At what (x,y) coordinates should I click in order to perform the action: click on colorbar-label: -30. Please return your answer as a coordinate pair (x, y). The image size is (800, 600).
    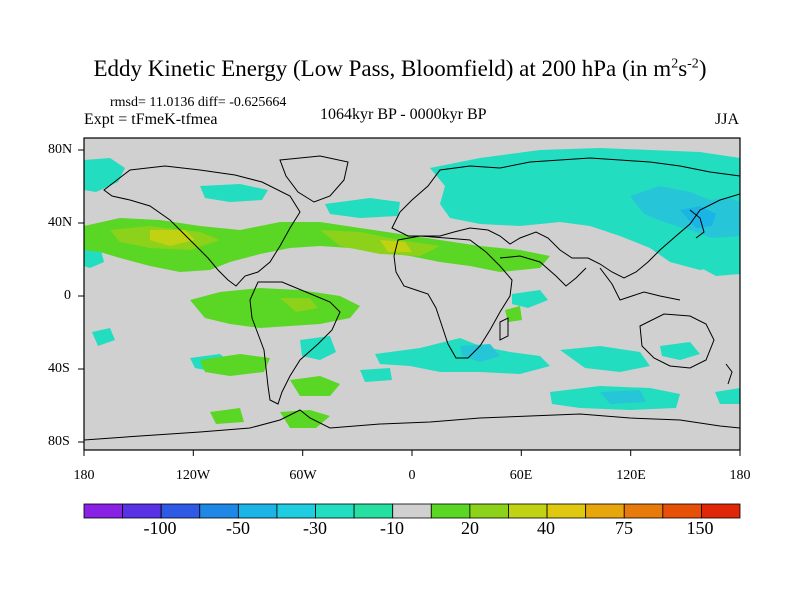
    Looking at the image, I should click on (315, 528).